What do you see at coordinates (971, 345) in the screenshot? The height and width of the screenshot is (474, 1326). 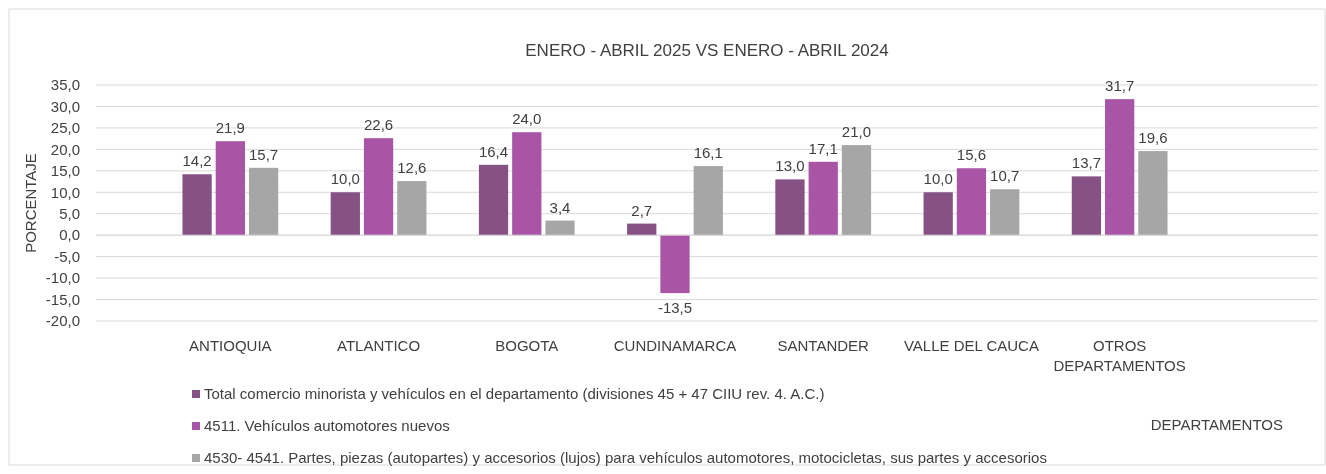 I see `x-tick-label: VALLE DEL CAUCA` at bounding box center [971, 345].